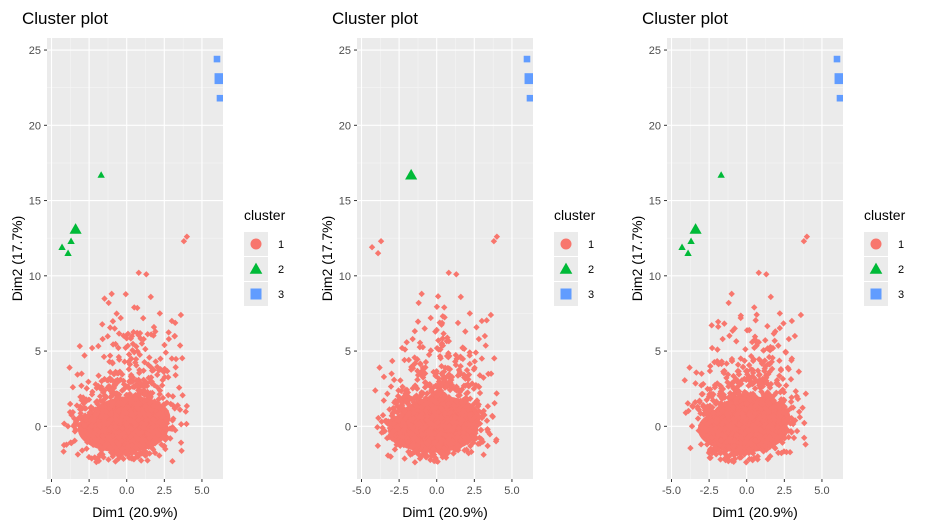 The image size is (930, 527). What do you see at coordinates (375, 18) in the screenshot?
I see `chart-title: Cluster plot` at bounding box center [375, 18].